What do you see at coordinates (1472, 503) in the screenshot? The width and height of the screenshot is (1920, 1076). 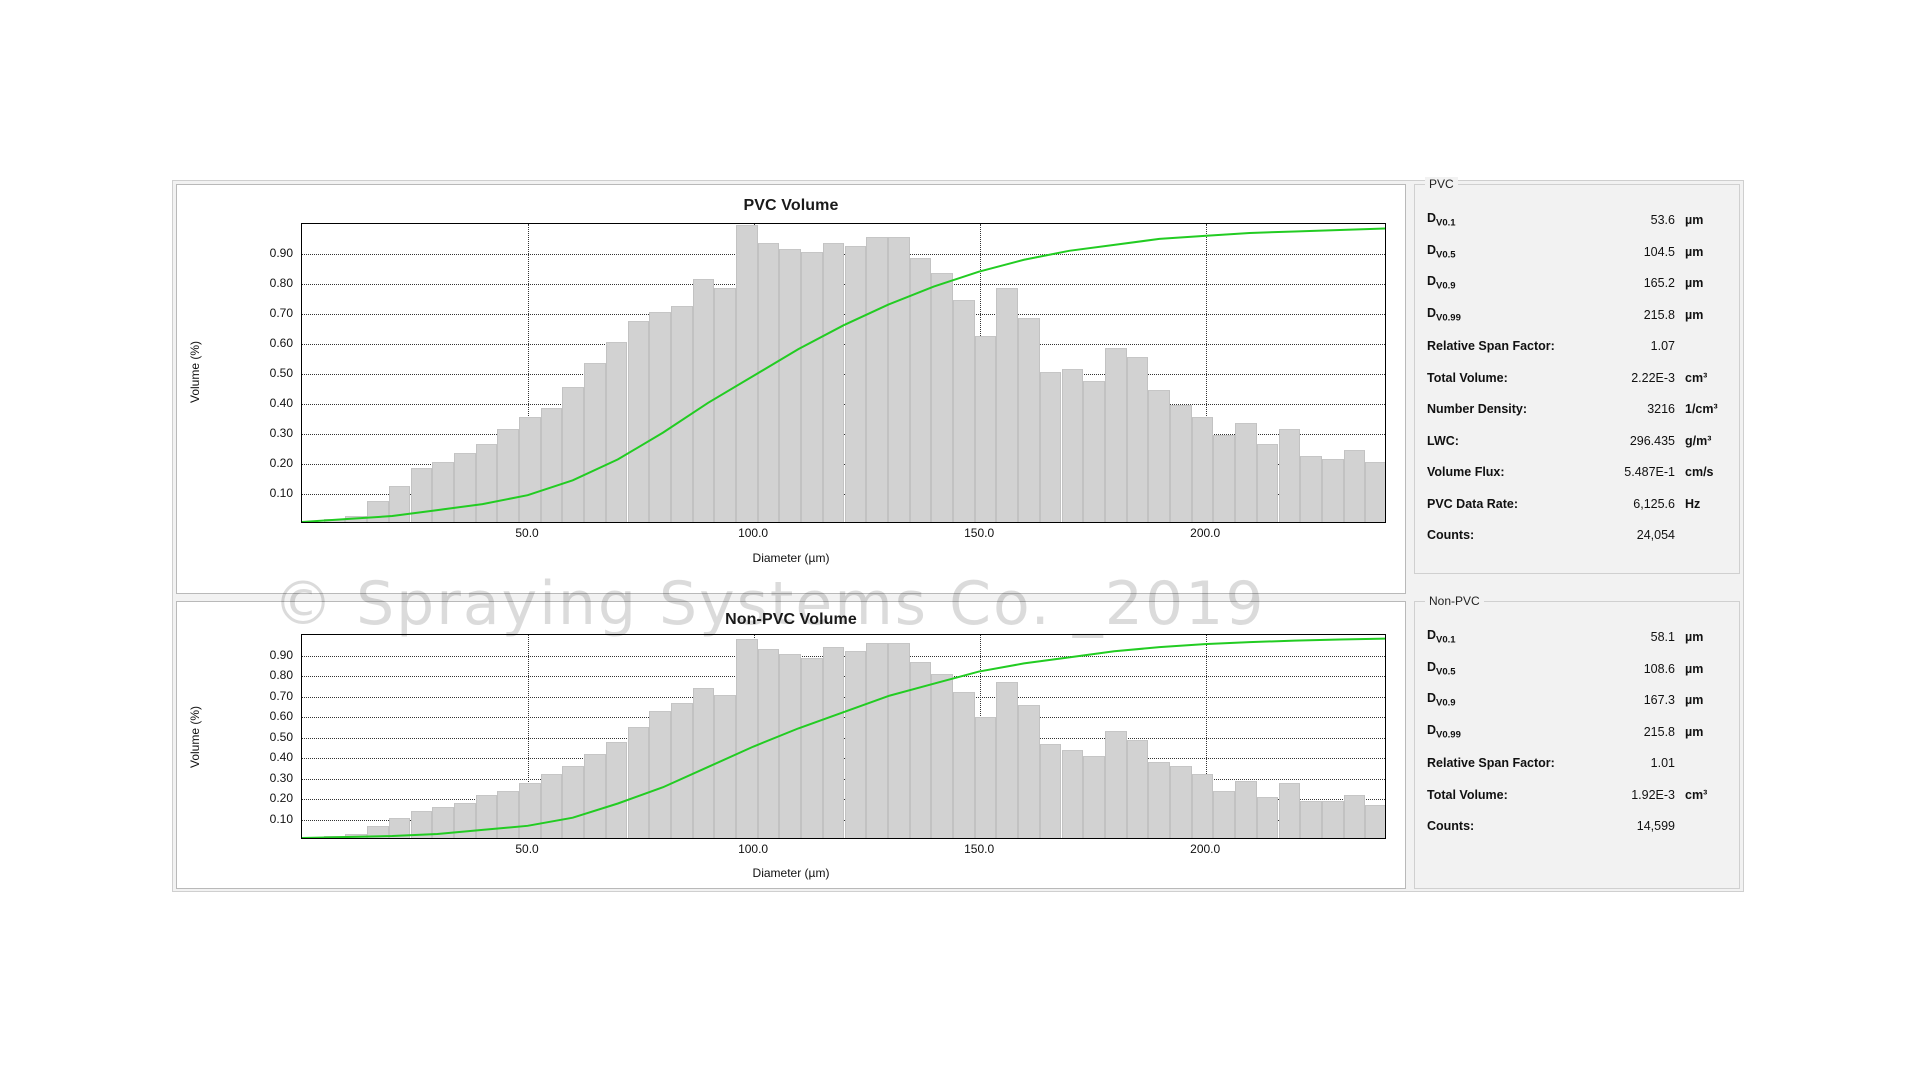 I see `statistic-label: PVC Data Rate:` at bounding box center [1472, 503].